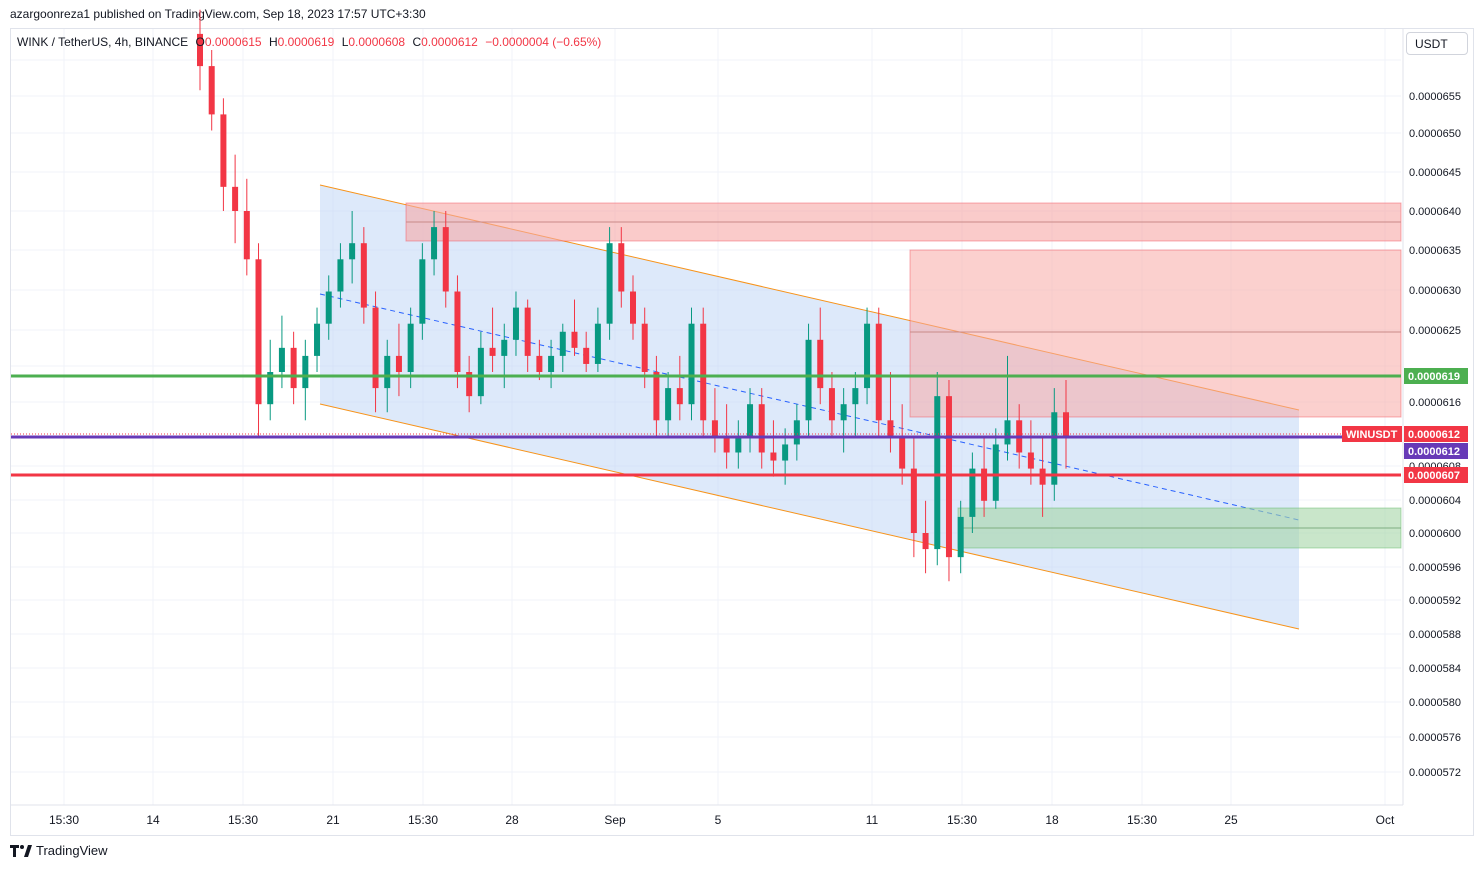 This screenshot has height=869, width=1484. I want to click on time-tick-label: 11, so click(872, 820).